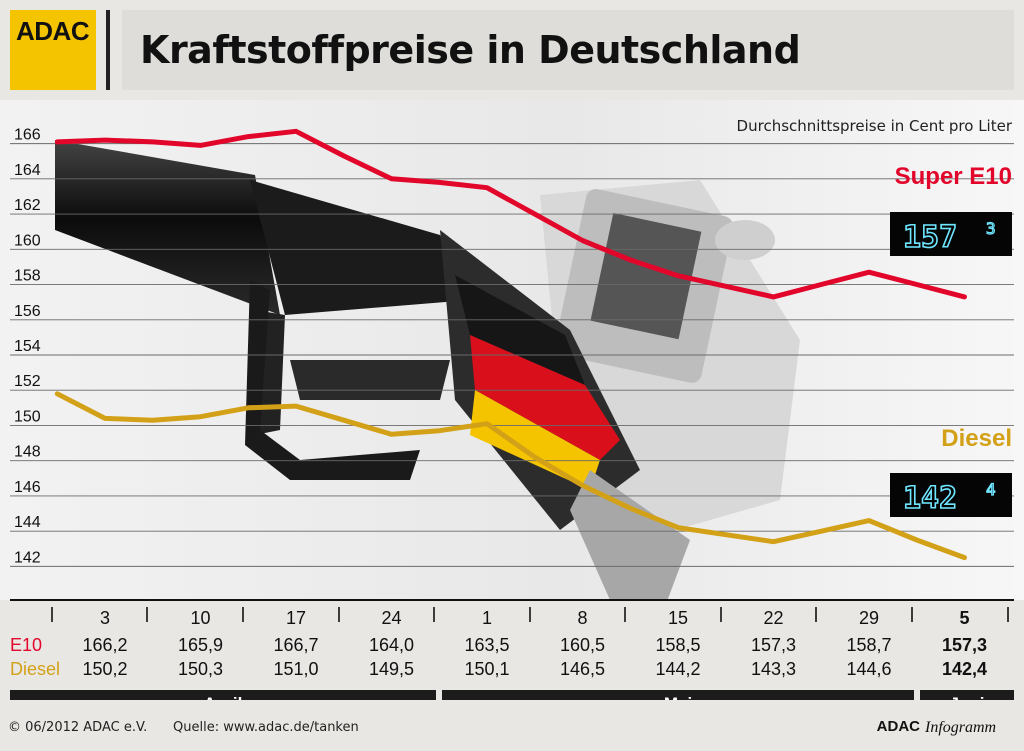 The image size is (1024, 751). Describe the element at coordinates (678, 618) in the screenshot. I see `x-tick-label: 15` at that location.